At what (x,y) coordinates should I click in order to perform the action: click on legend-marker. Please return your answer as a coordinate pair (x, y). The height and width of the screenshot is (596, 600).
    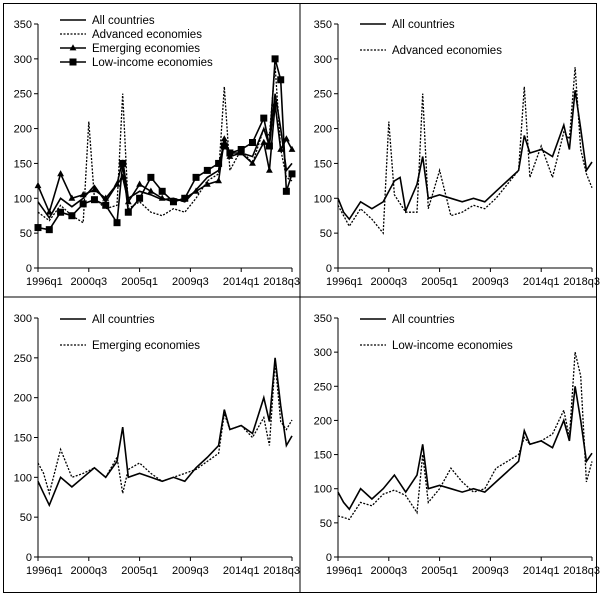
    Looking at the image, I should click on (73, 62).